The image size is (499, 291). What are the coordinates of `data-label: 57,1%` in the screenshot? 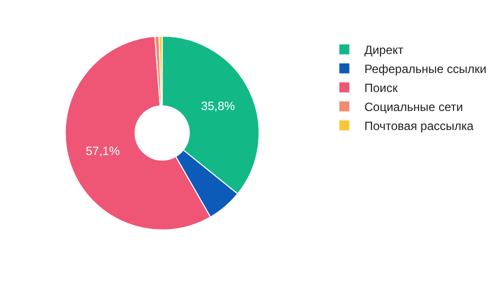 It's located at (103, 151).